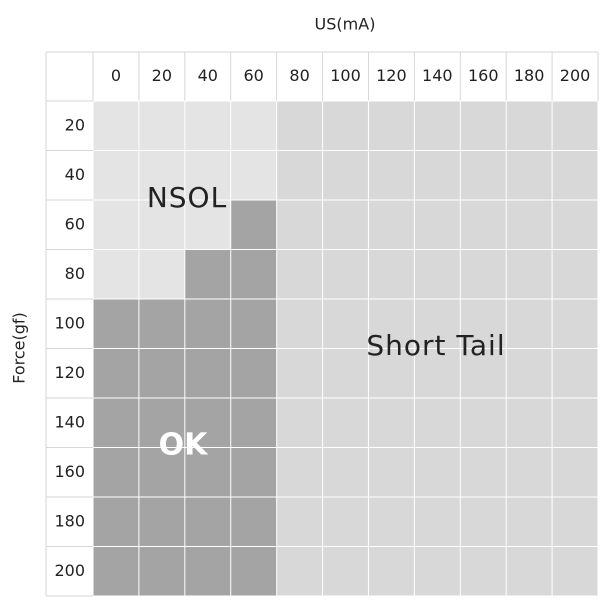  I want to click on column-header: 80, so click(299, 75).